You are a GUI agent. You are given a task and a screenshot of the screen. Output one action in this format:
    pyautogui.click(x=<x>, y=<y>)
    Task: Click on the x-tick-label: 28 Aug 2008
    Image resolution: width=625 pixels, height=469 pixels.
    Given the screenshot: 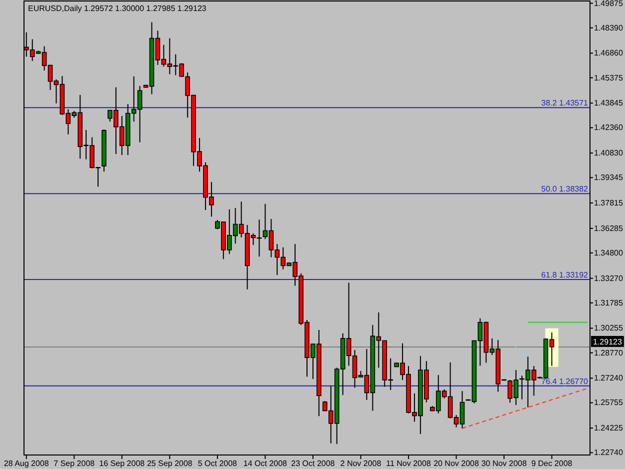 What is the action you would take?
    pyautogui.click(x=27, y=463)
    